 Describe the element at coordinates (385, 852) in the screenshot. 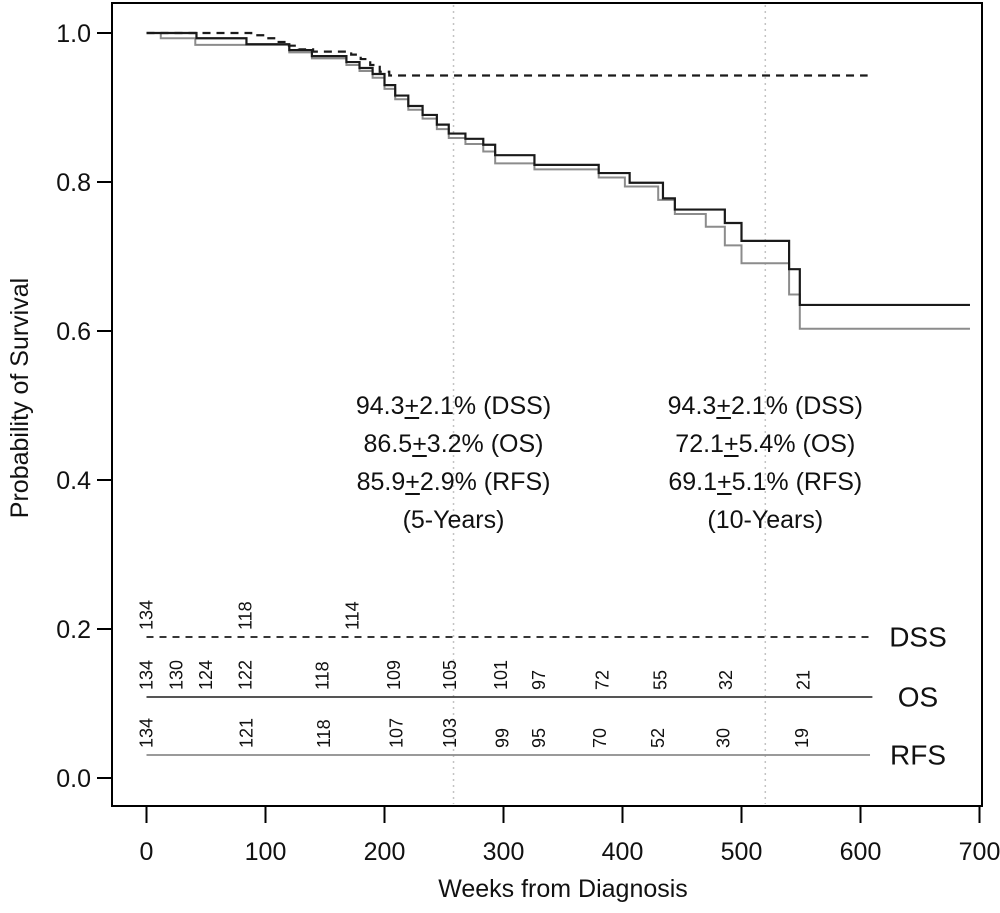

I see `x-tick-label: 200` at that location.